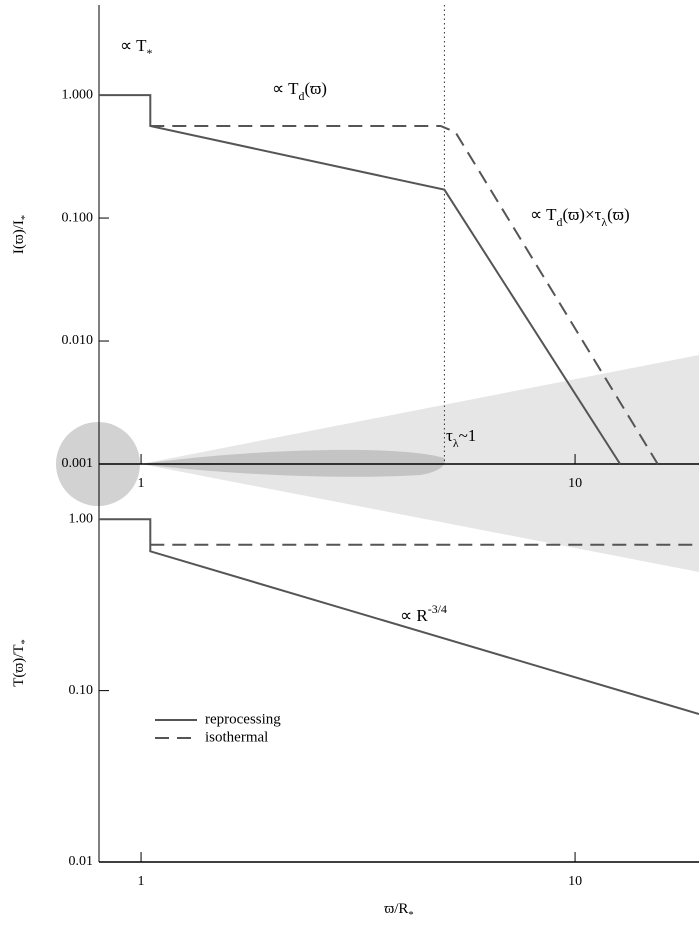  Describe the element at coordinates (414, 615) in the screenshot. I see `text-part: ∝ R` at that location.